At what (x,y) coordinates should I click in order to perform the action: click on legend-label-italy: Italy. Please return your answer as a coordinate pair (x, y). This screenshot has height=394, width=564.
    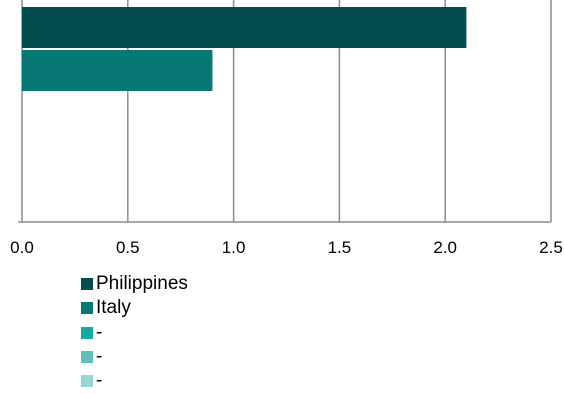
    Looking at the image, I should click on (113, 308).